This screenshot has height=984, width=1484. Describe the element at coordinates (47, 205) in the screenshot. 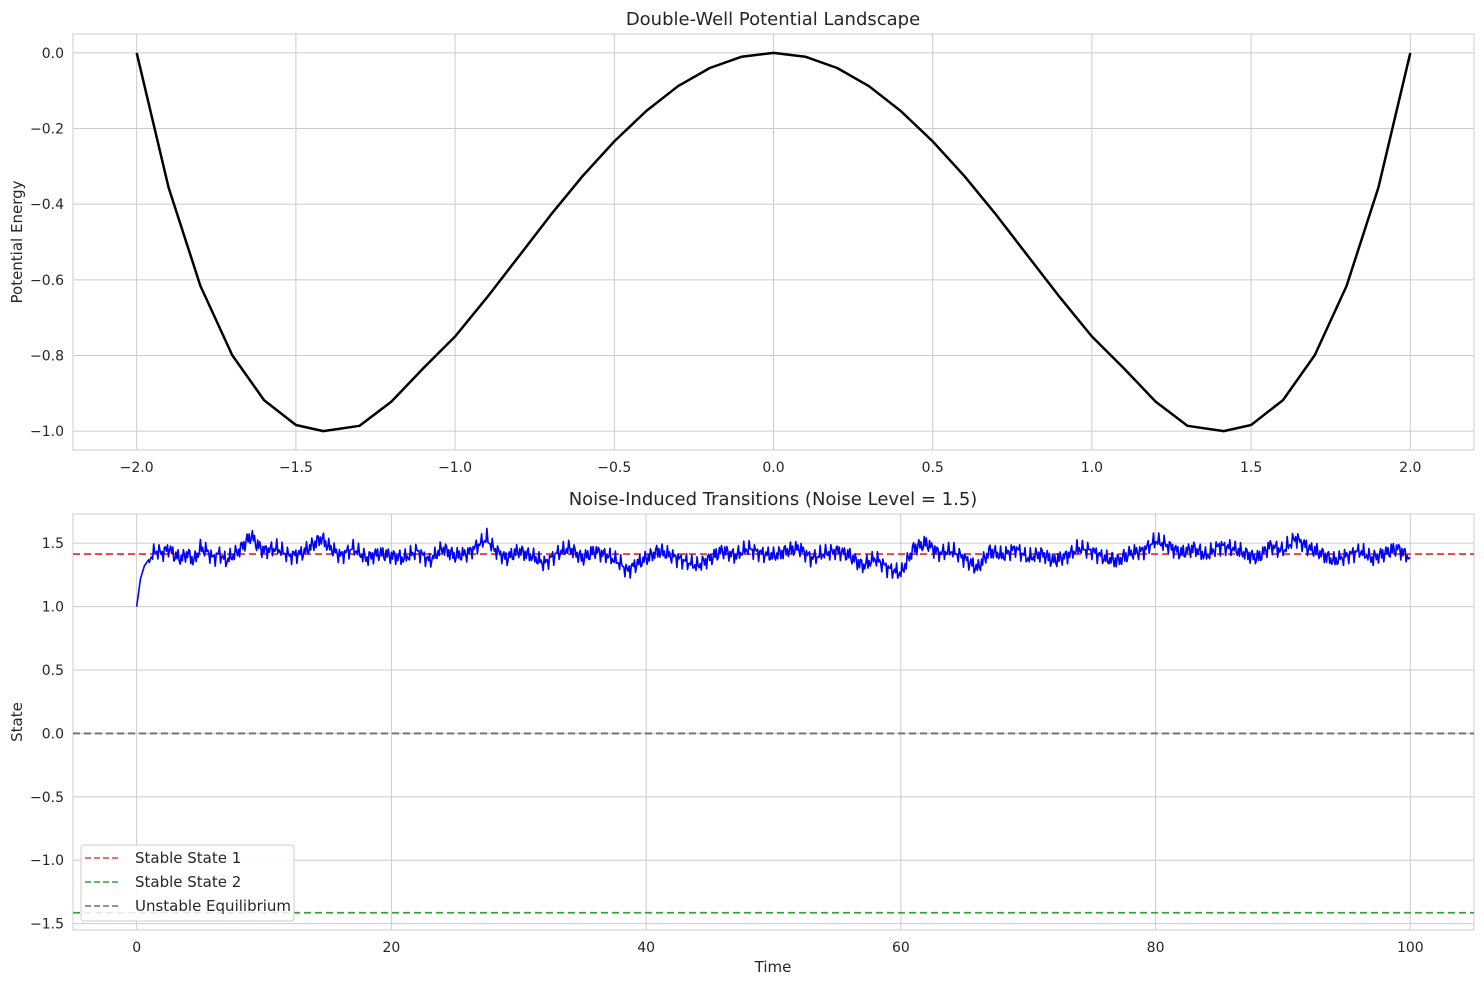

I see `y-tick-label: −0.4` at that location.